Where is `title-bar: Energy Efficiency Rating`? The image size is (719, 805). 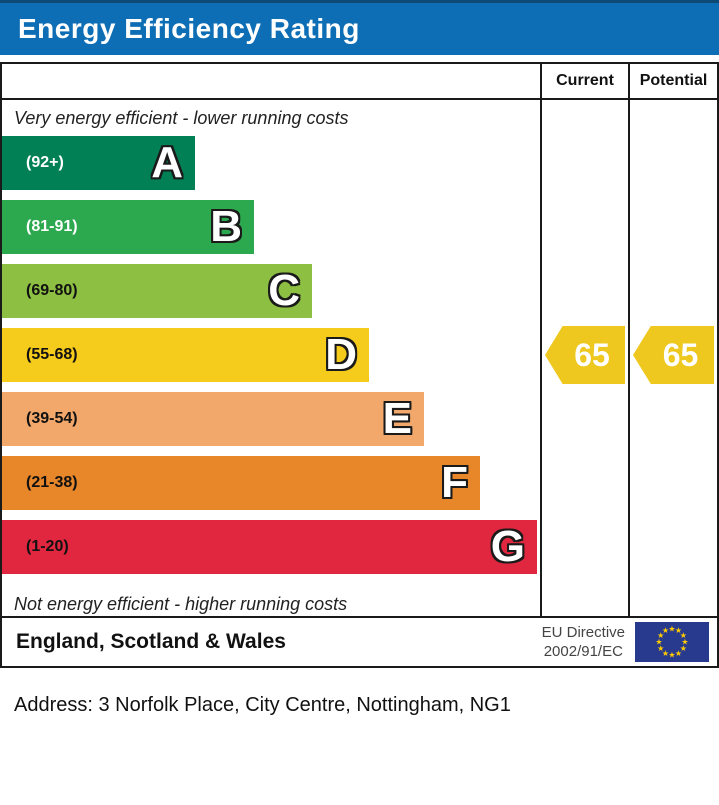 title-bar: Energy Efficiency Rating is located at coordinates (359, 27).